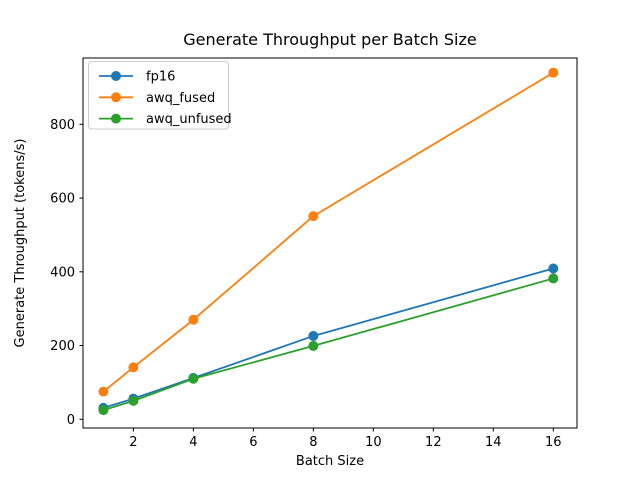  I want to click on y-tick-label: 200, so click(62, 346).